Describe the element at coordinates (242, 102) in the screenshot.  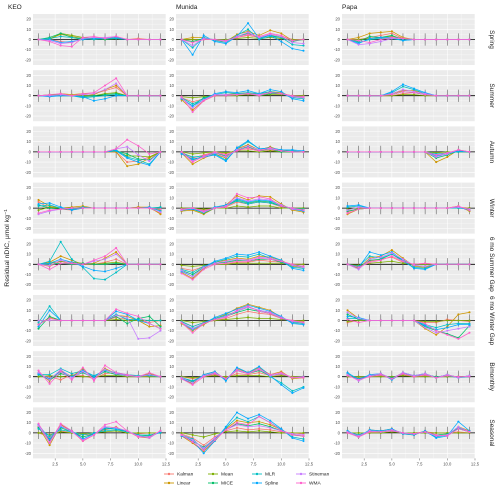
I see `series-line-wma` at that location.